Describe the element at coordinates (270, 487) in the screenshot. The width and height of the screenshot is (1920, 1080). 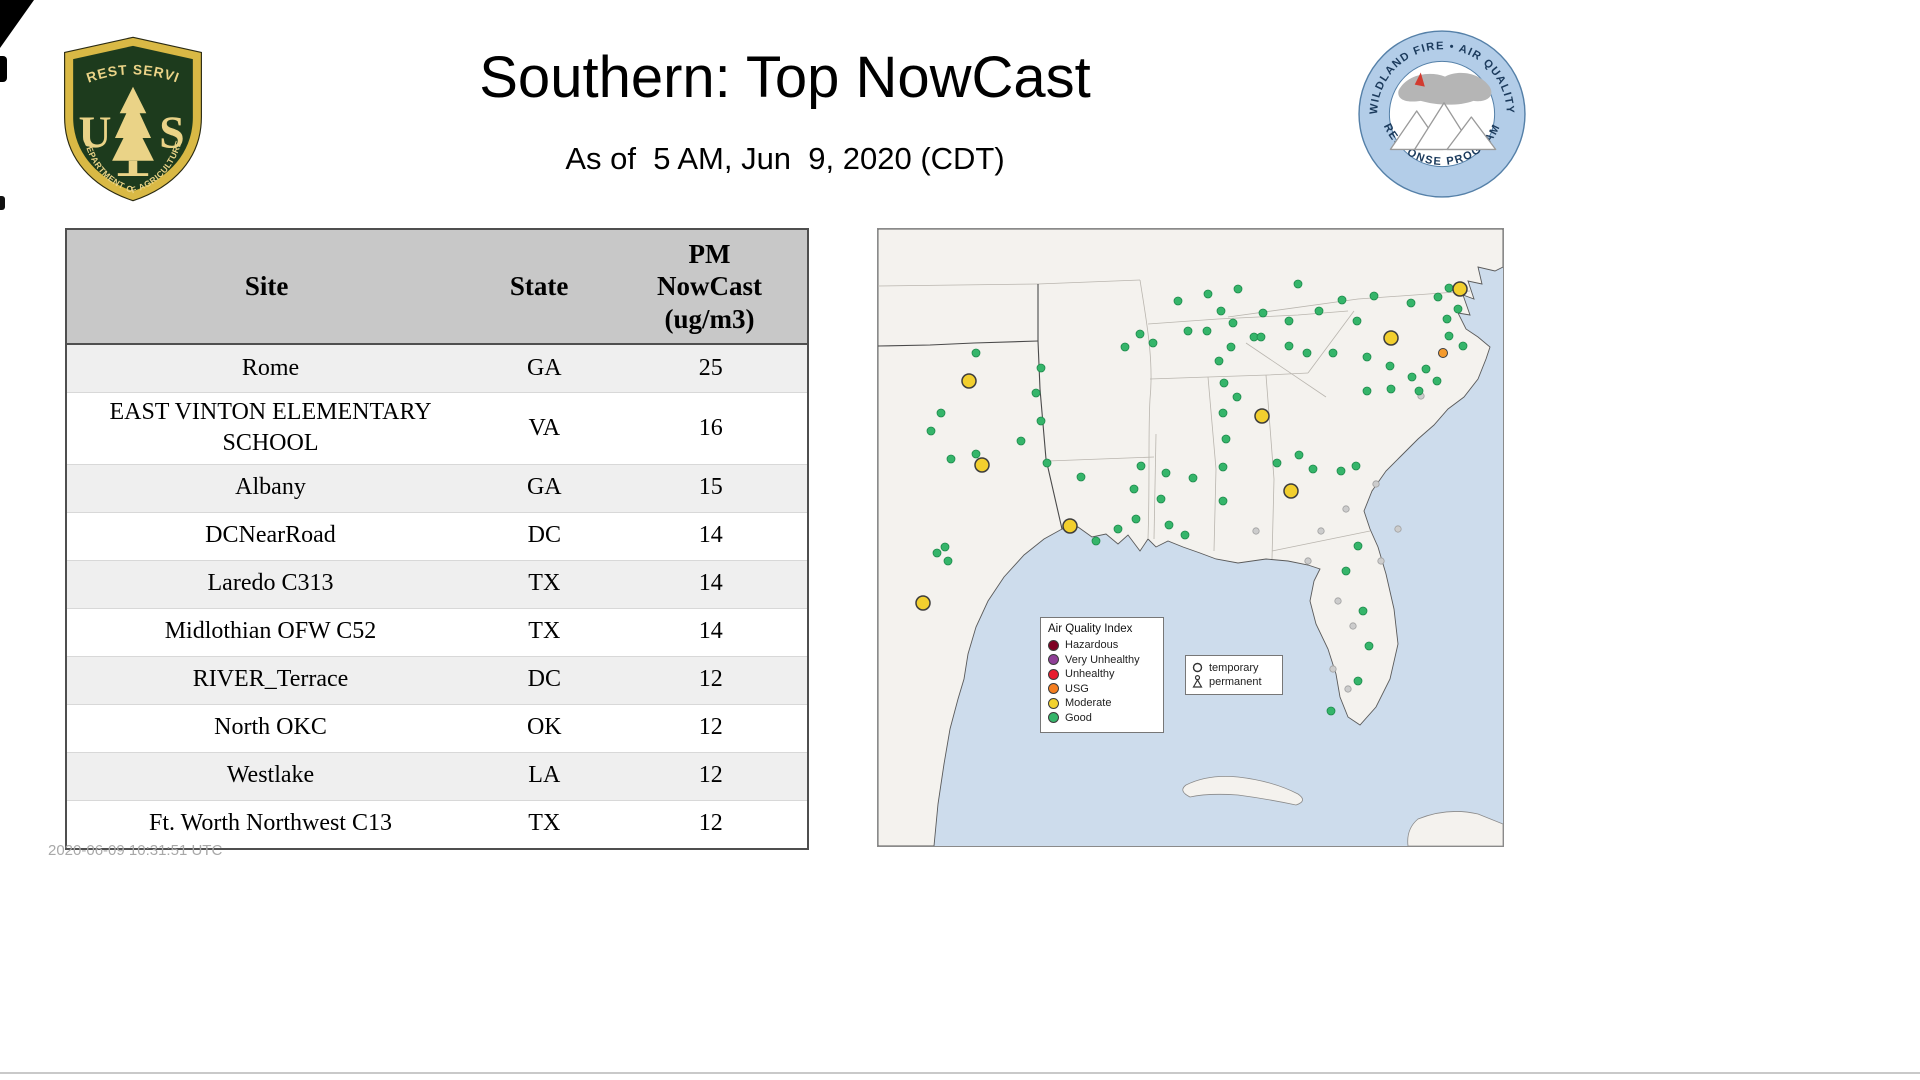
I see `cell-site: Albany` at that location.